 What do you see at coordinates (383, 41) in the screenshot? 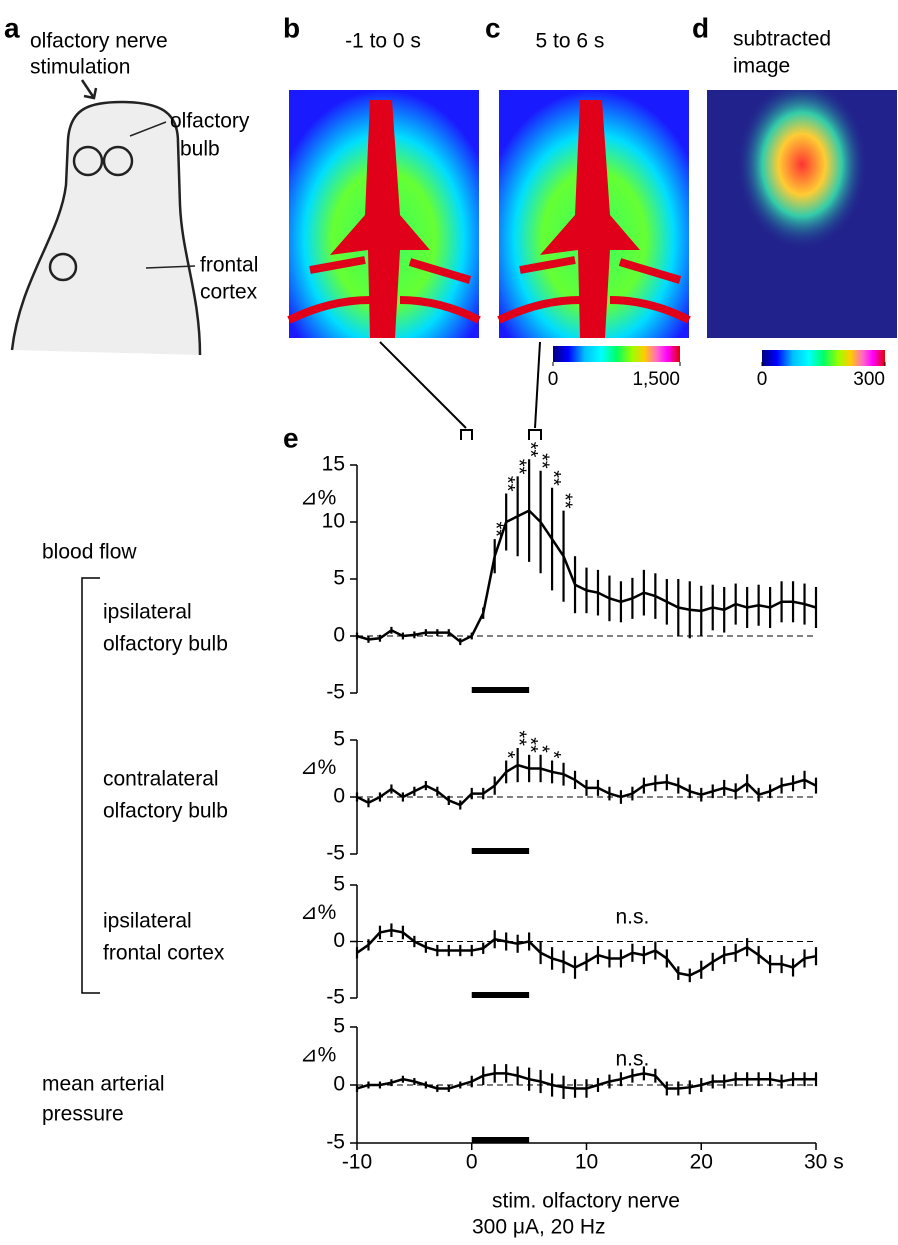
I see `panel-title: -1 to 0 s` at bounding box center [383, 41].